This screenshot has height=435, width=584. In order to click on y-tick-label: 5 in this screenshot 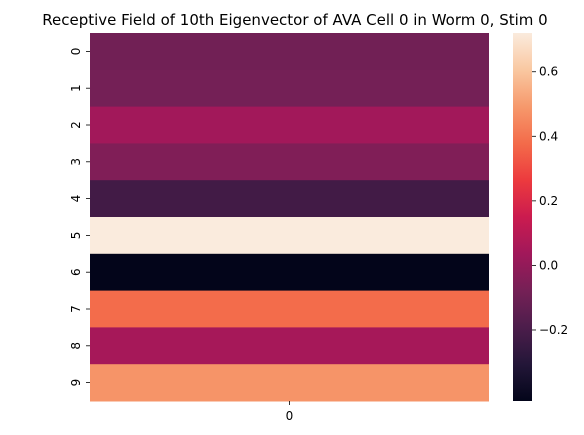, I will do `click(76, 236)`.